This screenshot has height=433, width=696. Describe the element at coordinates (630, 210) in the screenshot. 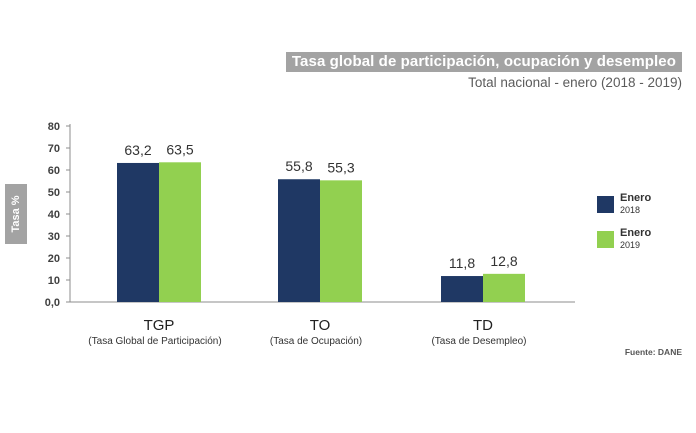

I see `legend-year: 2018` at that location.